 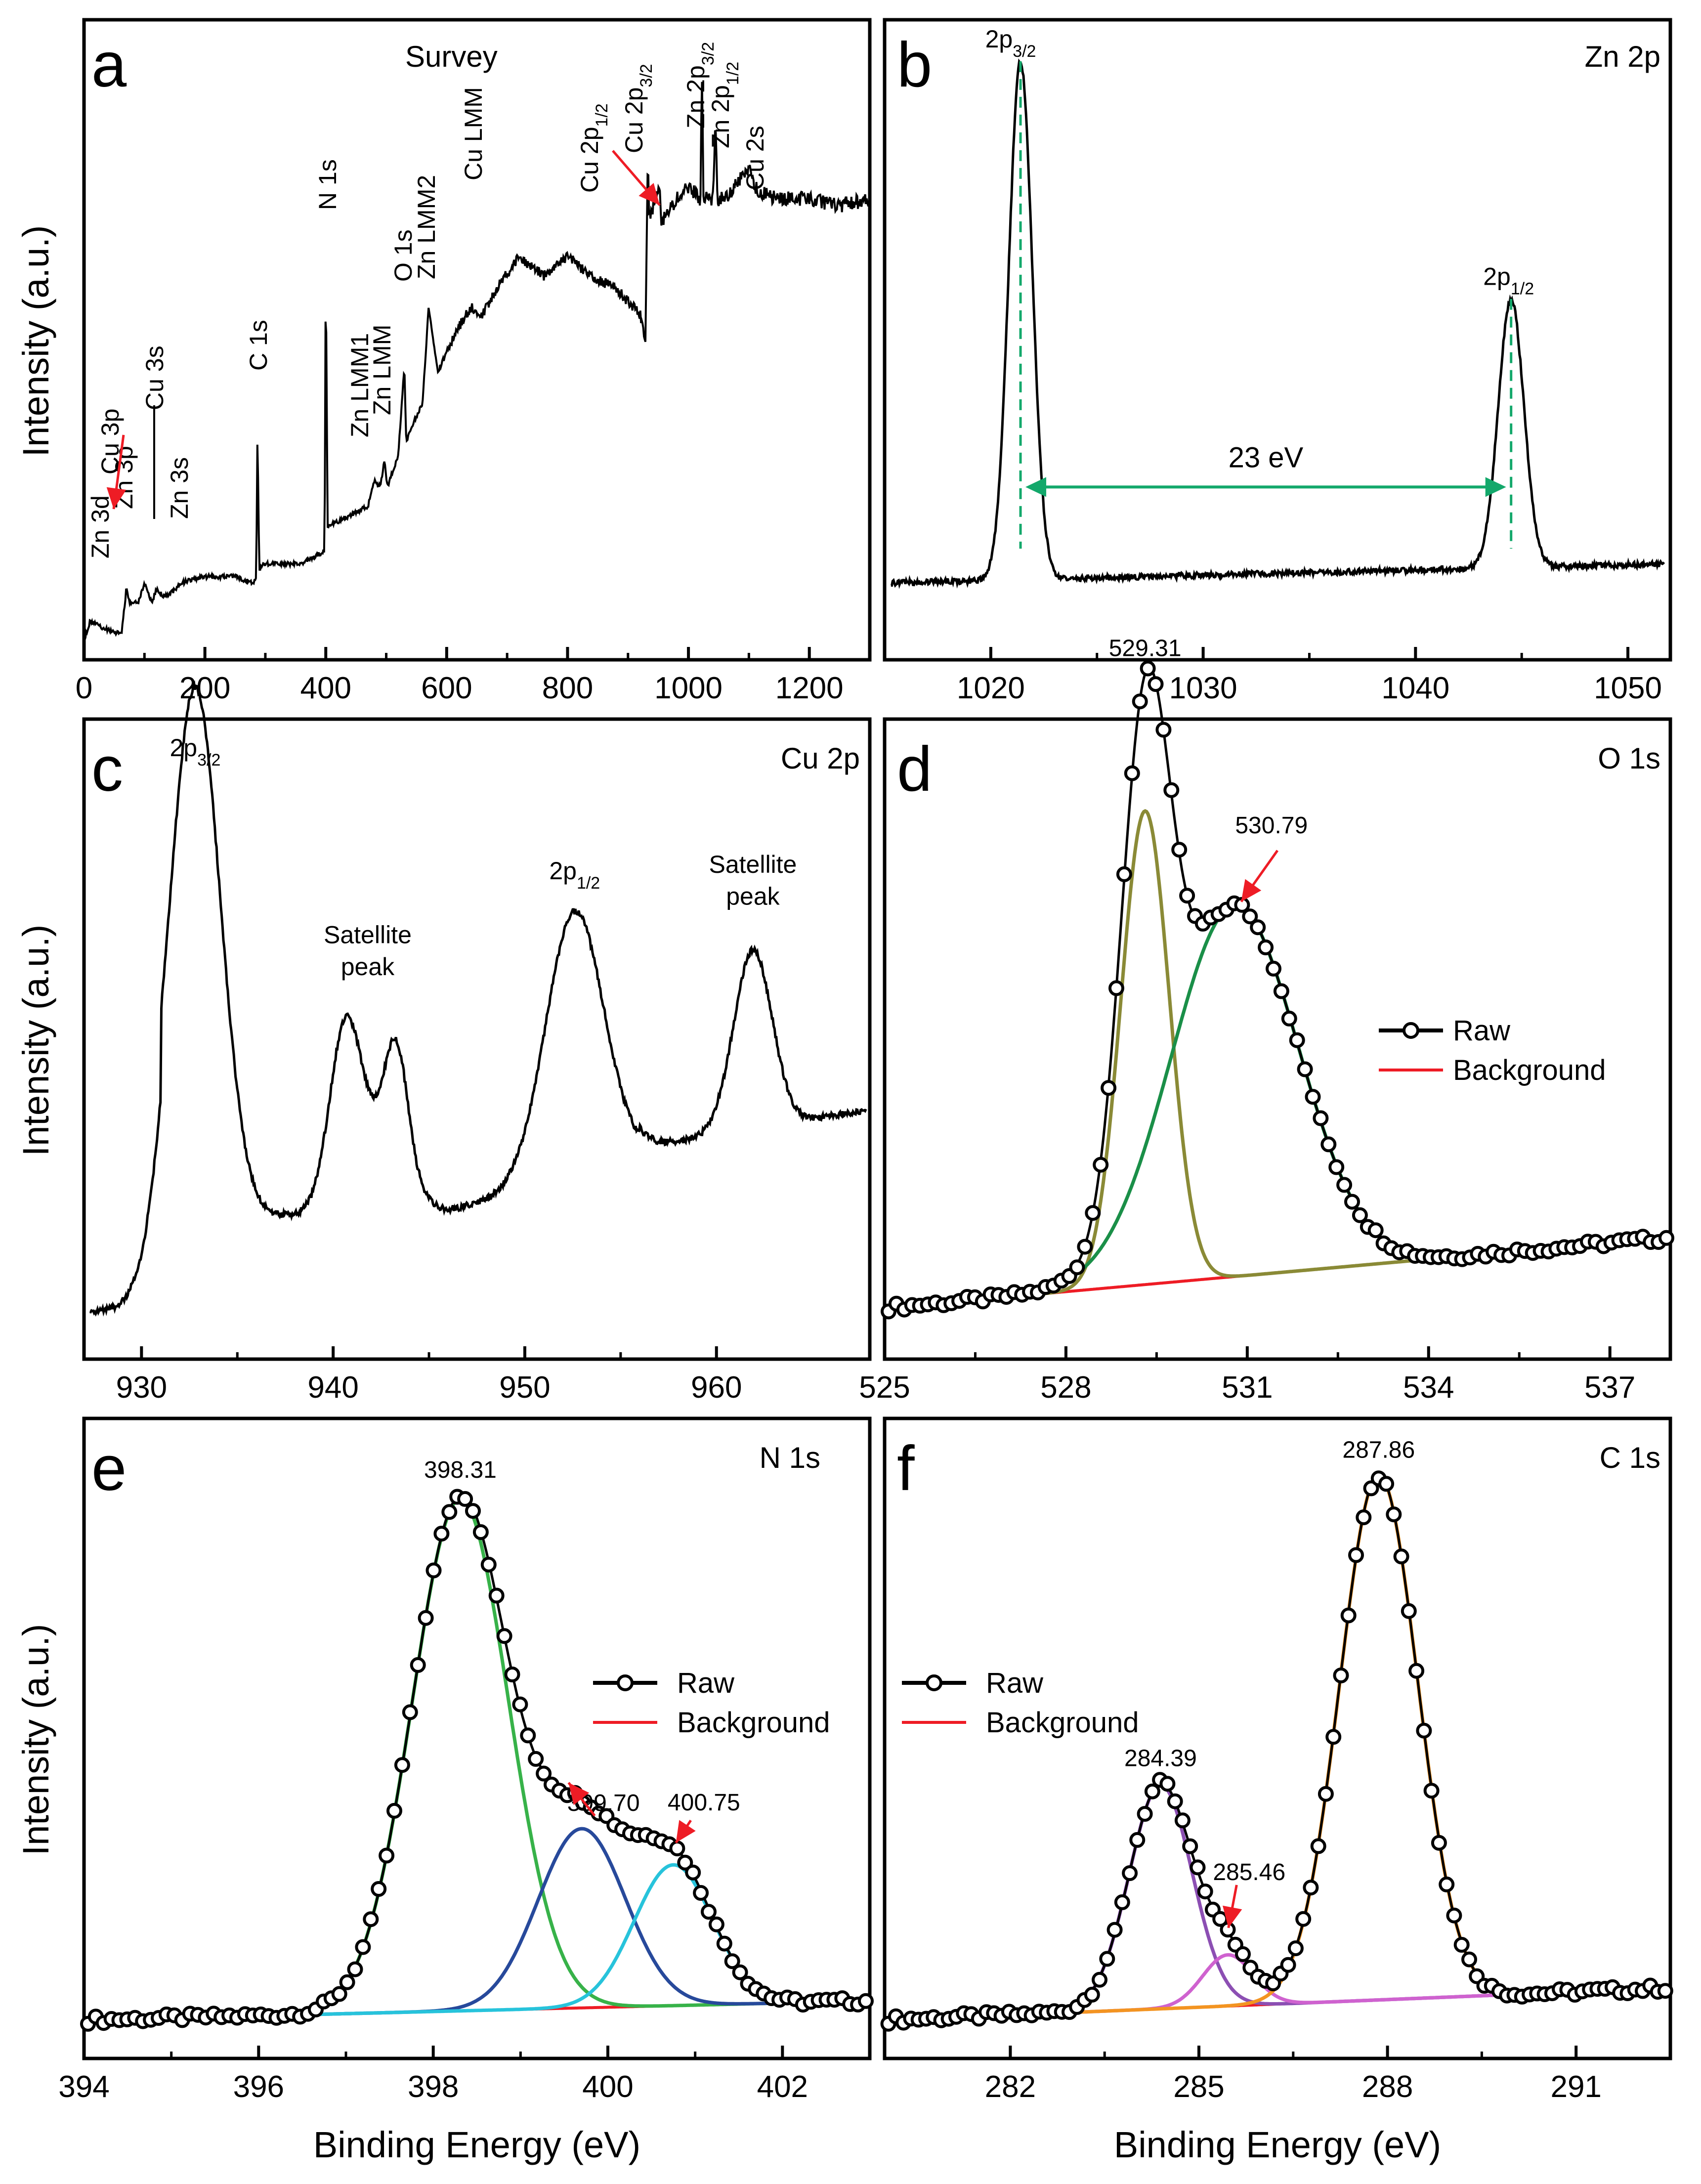 I want to click on x-tick-label: 288, so click(x=1387, y=2087).